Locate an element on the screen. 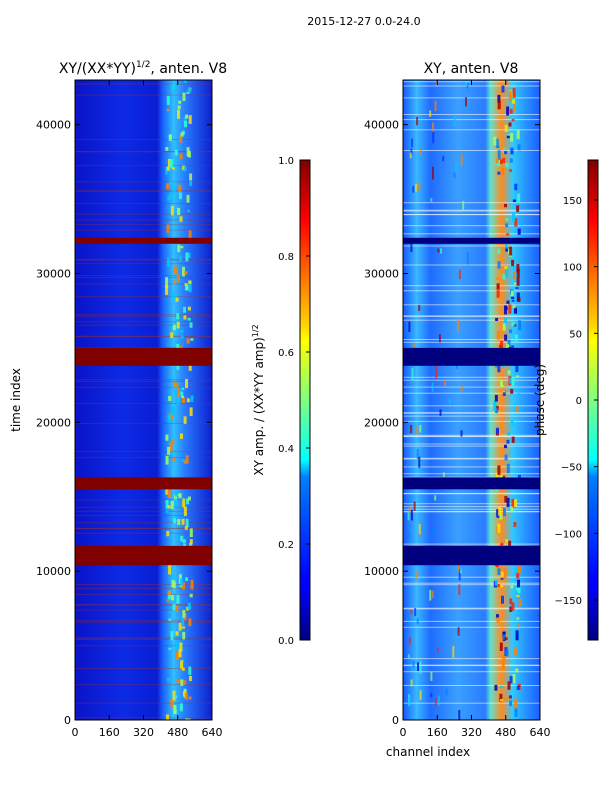  right-colorbar-tick-label: −150 is located at coordinates (568, 601).